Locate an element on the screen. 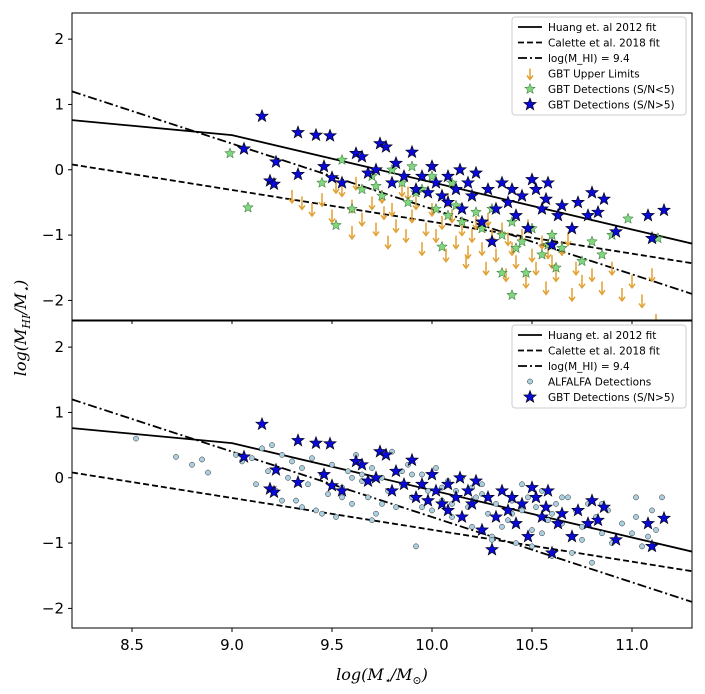  y-tick-label: −2 is located at coordinates (53, 300).